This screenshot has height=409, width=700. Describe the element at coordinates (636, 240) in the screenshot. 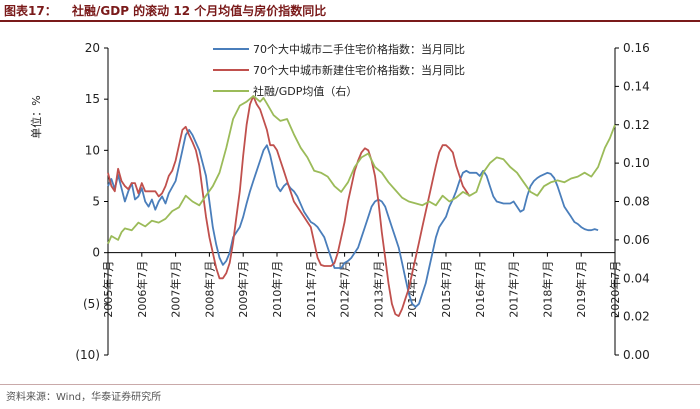

I see `y-right-tick-label: 0.06` at that location.